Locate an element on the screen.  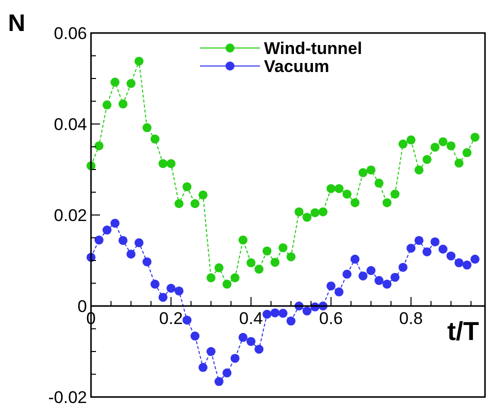
y-tick-label: 0.06 is located at coordinates (70, 33).